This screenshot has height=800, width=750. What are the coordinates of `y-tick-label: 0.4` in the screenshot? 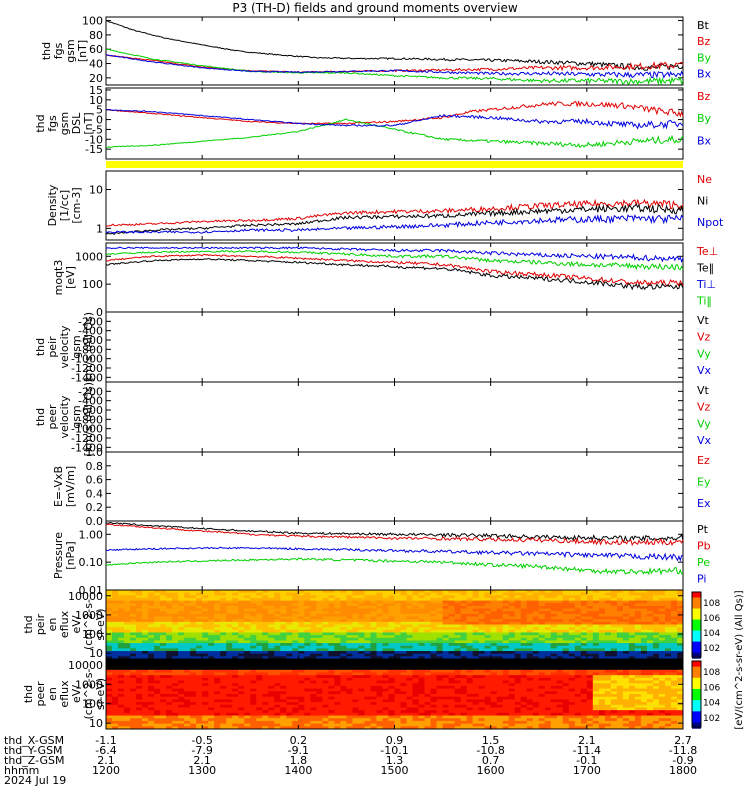 It's located at (95, 493).